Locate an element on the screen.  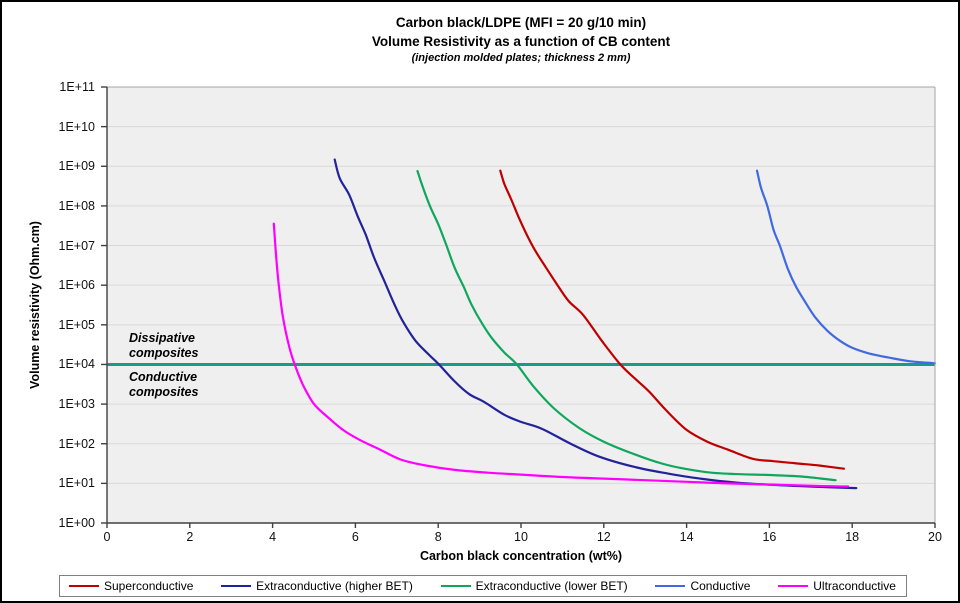
y-tick-label: 1E+05 is located at coordinates (77, 324).